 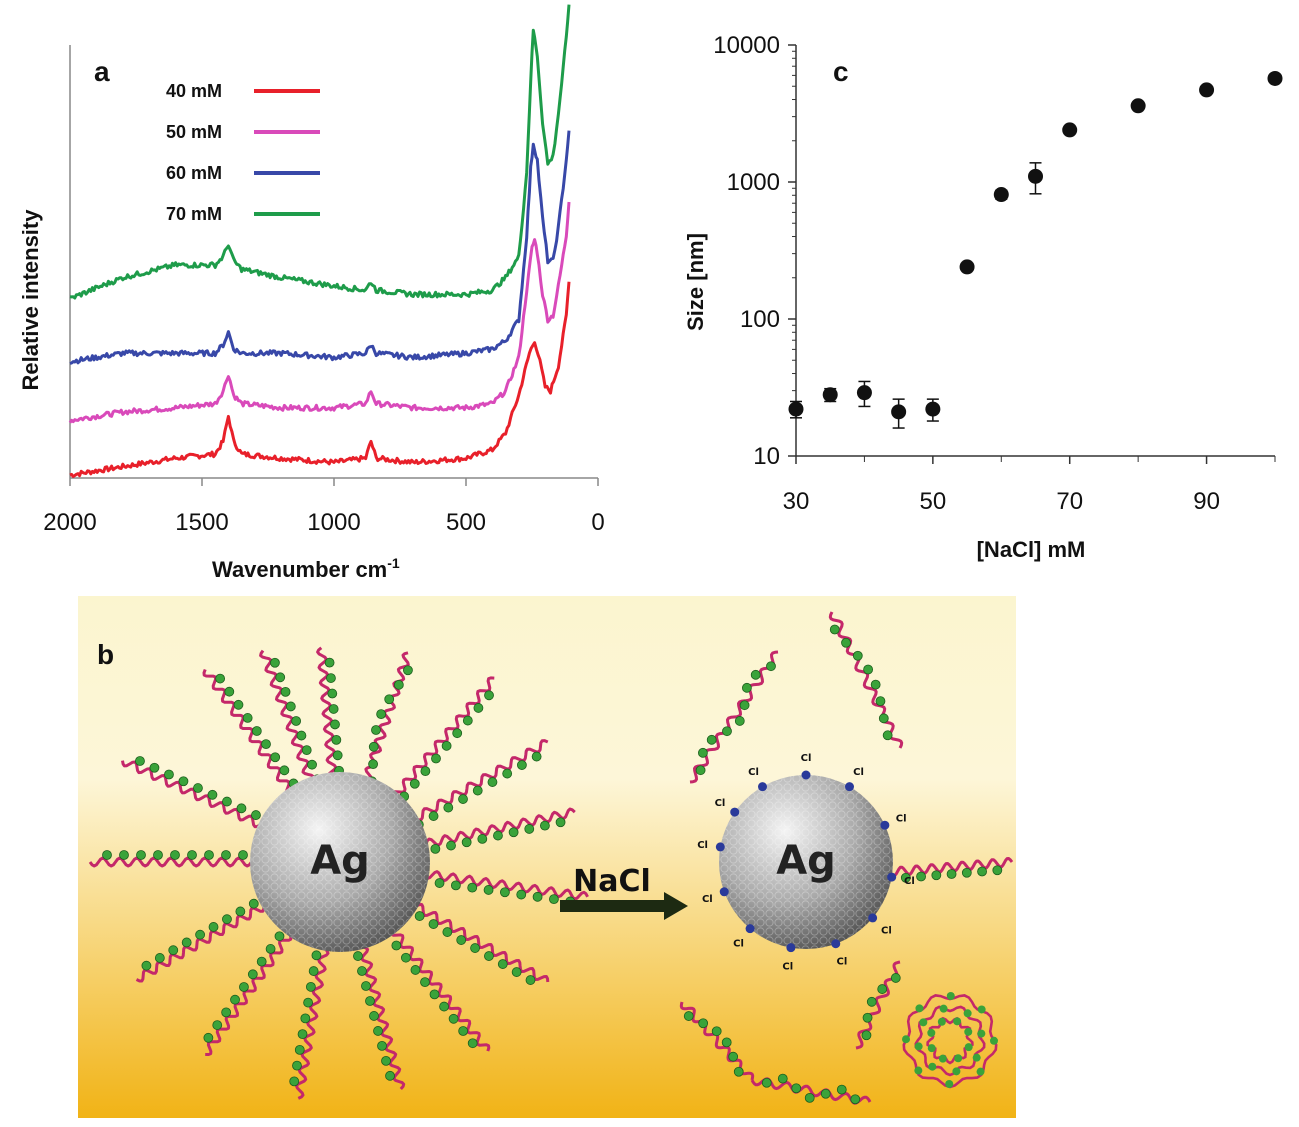 What do you see at coordinates (760, 319) in the screenshot?
I see `size-y-tick-label: 100` at bounding box center [760, 319].